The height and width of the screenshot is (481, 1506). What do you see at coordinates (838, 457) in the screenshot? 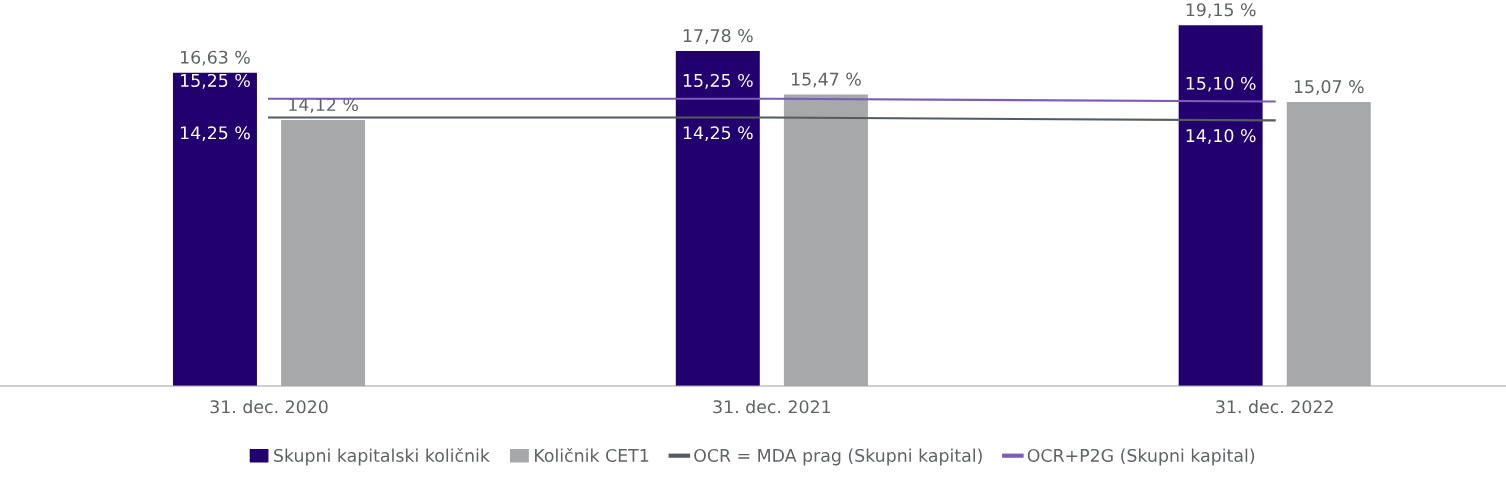
I see `legend-label: OCR = MDA prag (Skupni kapital)` at bounding box center [838, 457].